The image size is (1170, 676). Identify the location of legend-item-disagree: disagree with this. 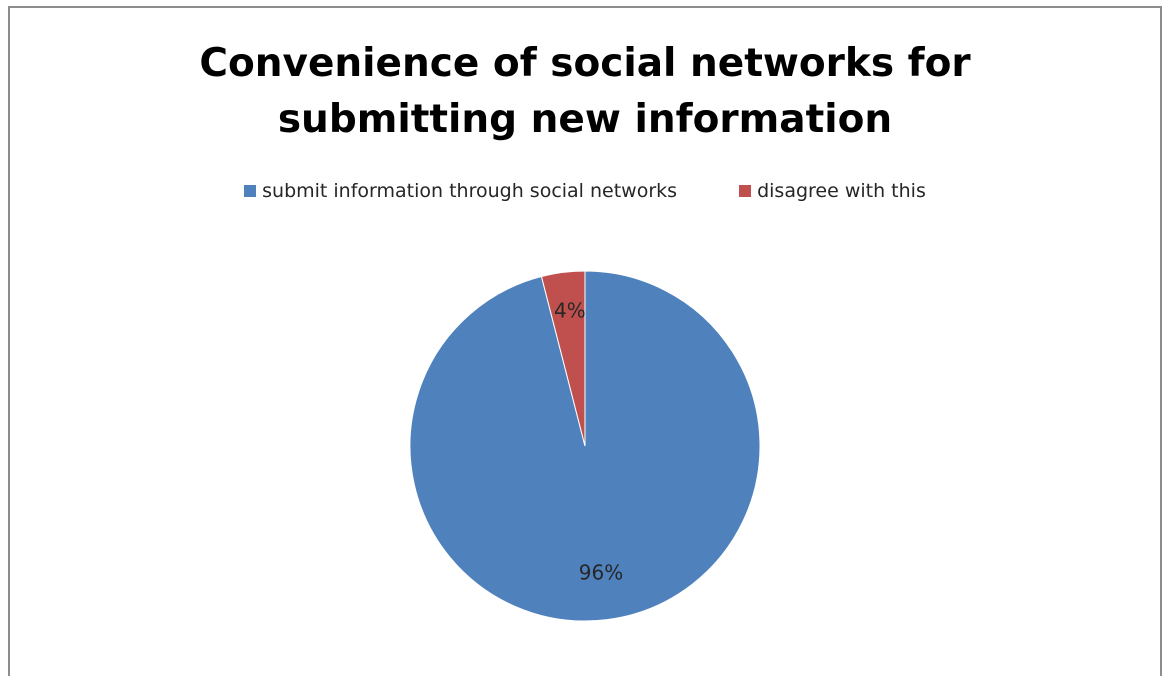
(832, 191).